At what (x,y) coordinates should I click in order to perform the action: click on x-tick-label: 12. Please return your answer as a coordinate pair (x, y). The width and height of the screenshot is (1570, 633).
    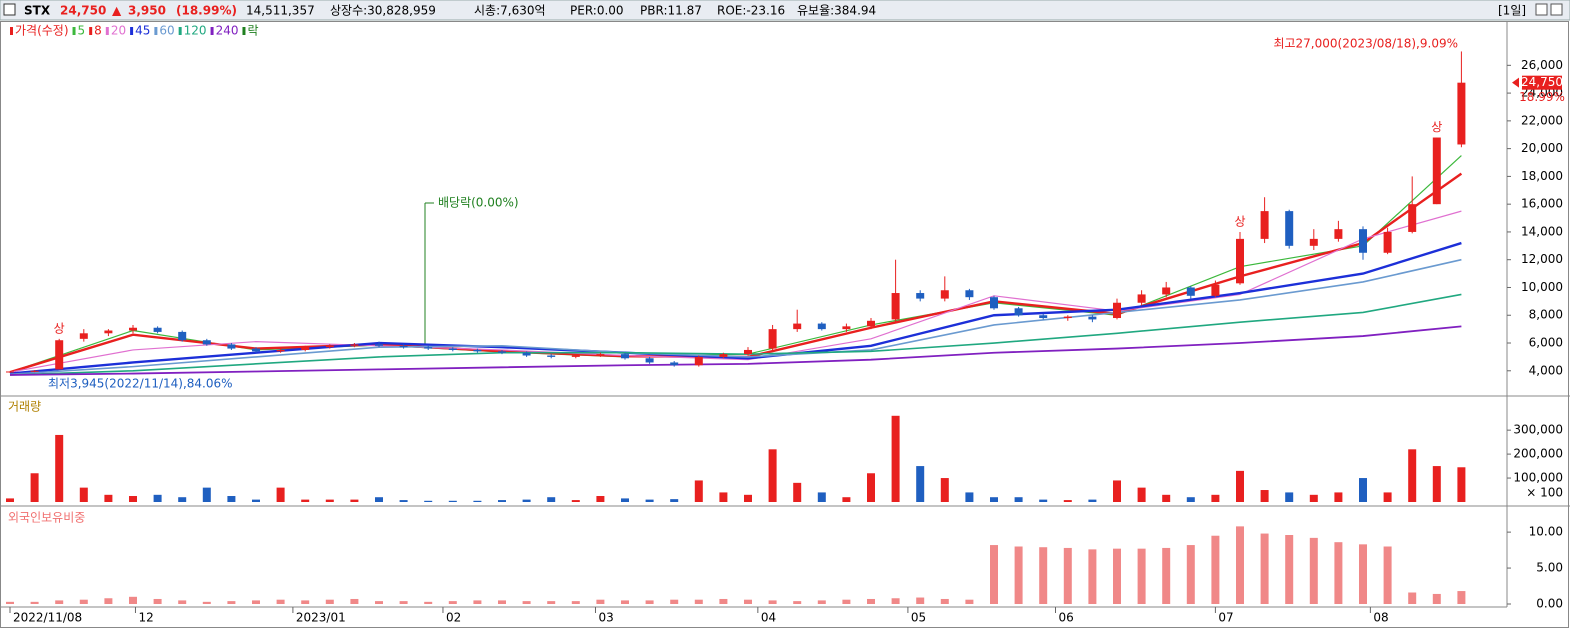
    Looking at the image, I should click on (145, 618).